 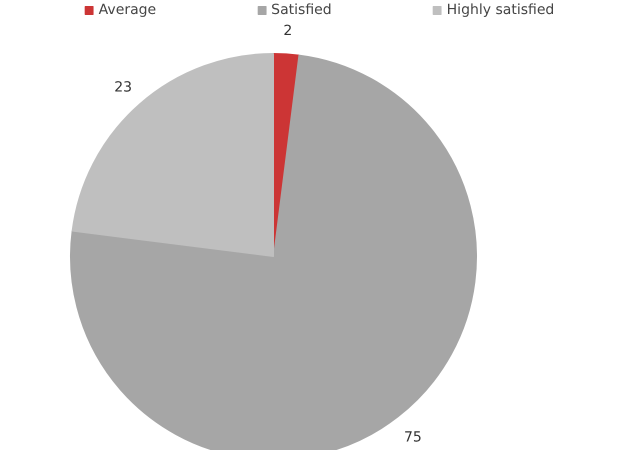 I want to click on legend-label: Average, so click(x=127, y=10).